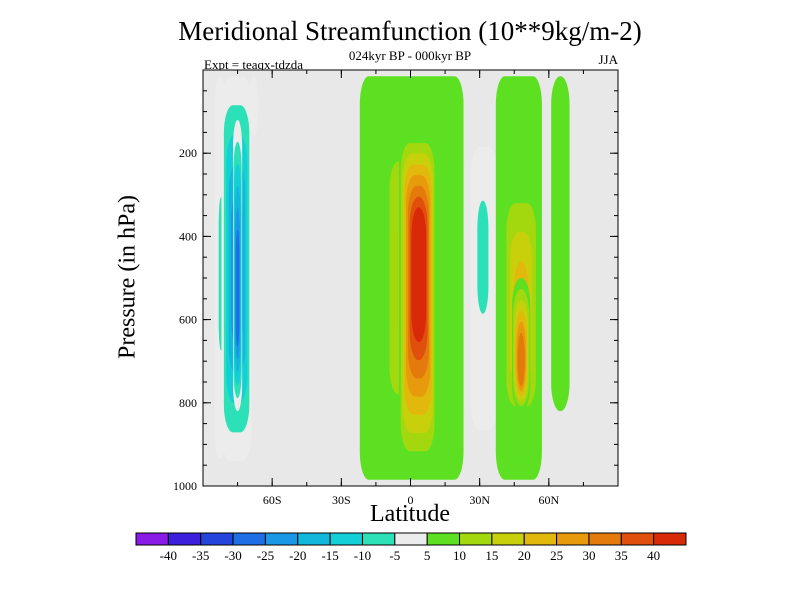  Describe the element at coordinates (362, 555) in the screenshot. I see `colorbar-label: -10` at that location.